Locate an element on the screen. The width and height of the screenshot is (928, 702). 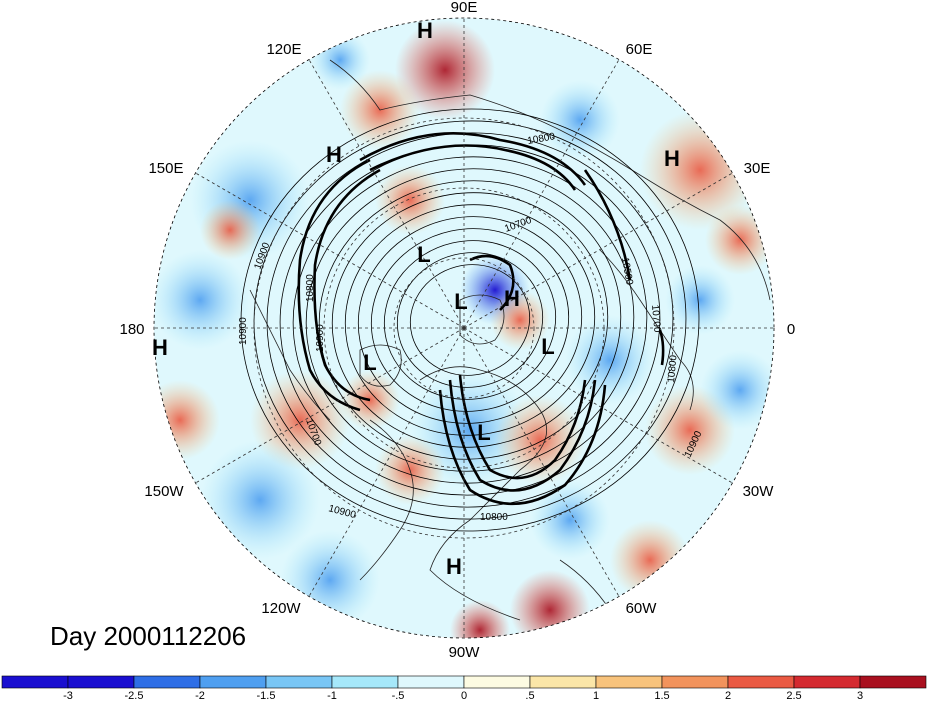
lon-label-60w: 60W is located at coordinates (642, 608).